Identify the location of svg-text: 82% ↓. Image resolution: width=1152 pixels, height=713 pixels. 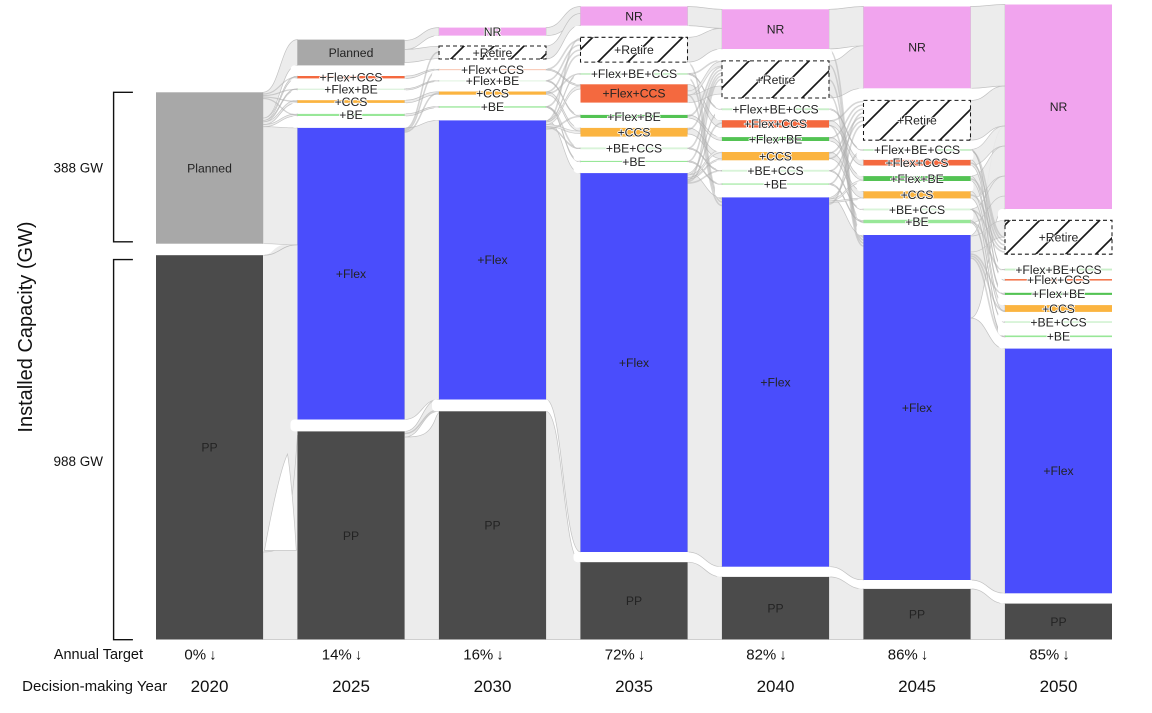
(766, 654).